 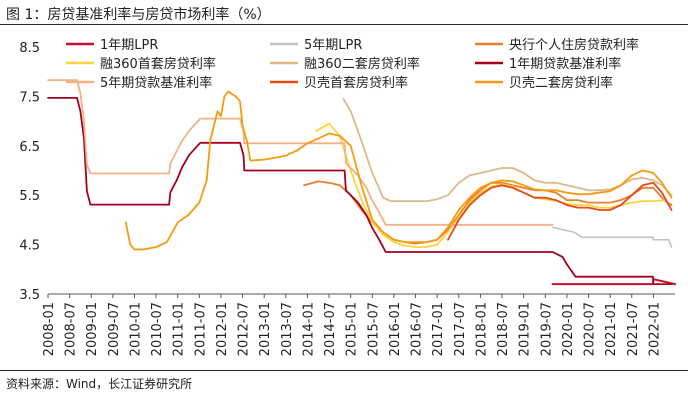 What do you see at coordinates (265, 329) in the screenshot?
I see `x-tick-label: 2013-01` at bounding box center [265, 329].